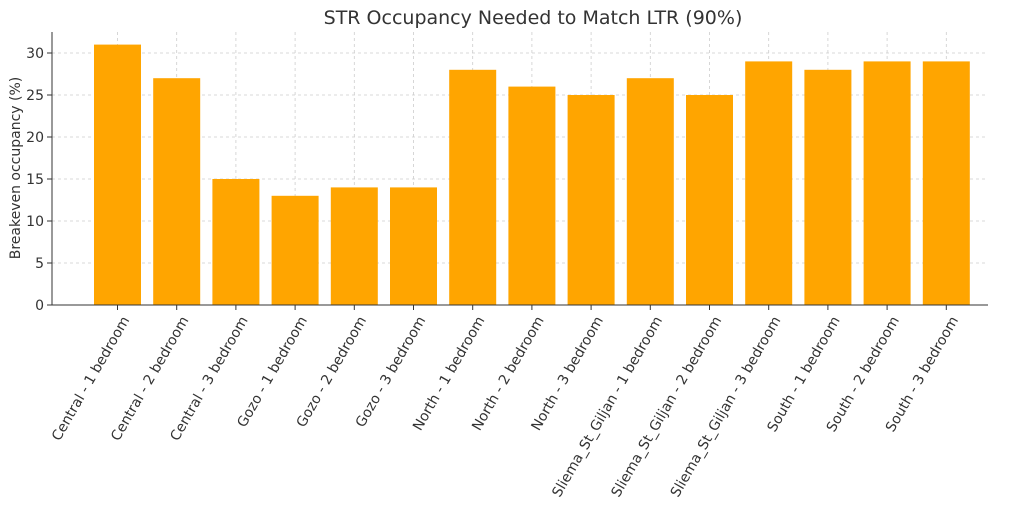  What do you see at coordinates (39, 264) in the screenshot?
I see `y-tick-label: 5` at bounding box center [39, 264].